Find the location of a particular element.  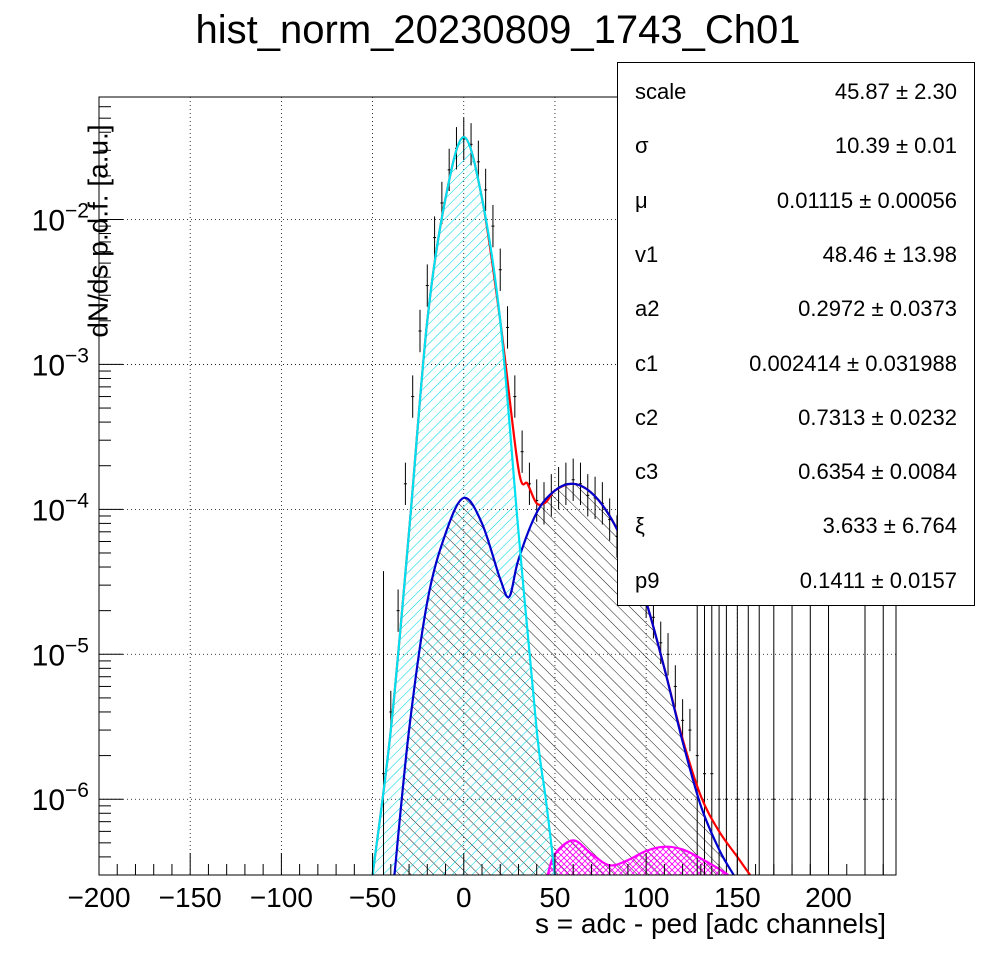

parameter-name: μ is located at coordinates (641, 200).